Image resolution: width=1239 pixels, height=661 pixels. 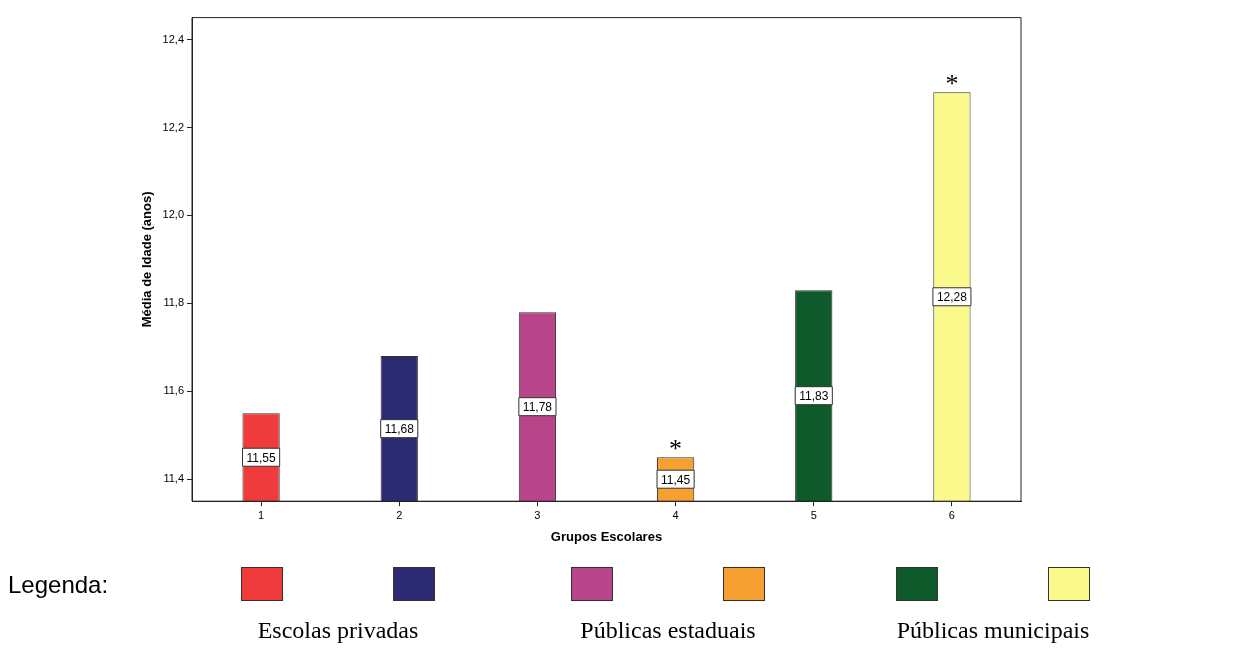 I want to click on legend-label: Públicas municipais, so click(x=993, y=630).